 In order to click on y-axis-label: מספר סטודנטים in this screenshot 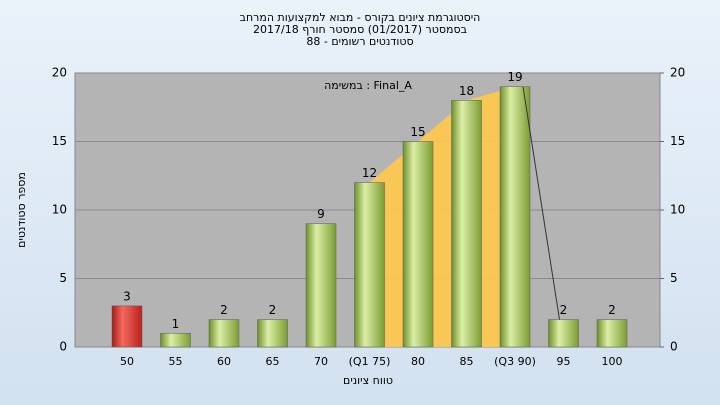, I will do `click(21, 210)`.